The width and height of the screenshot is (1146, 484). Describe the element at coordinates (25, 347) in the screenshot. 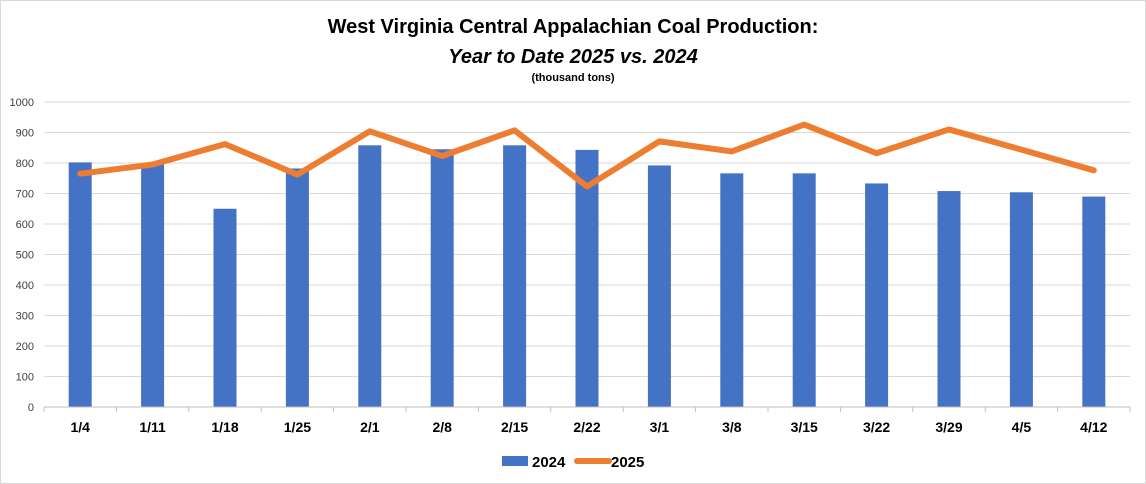

I see `y-tick-label: 200` at that location.